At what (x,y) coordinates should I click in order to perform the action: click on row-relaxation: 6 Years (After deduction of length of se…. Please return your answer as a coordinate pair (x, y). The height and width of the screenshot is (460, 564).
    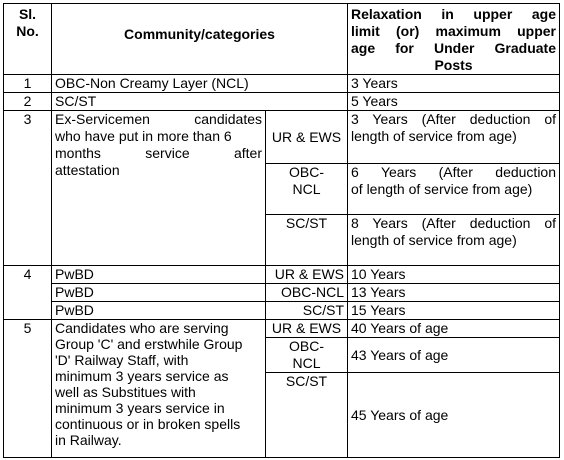
    Looking at the image, I should click on (453, 189).